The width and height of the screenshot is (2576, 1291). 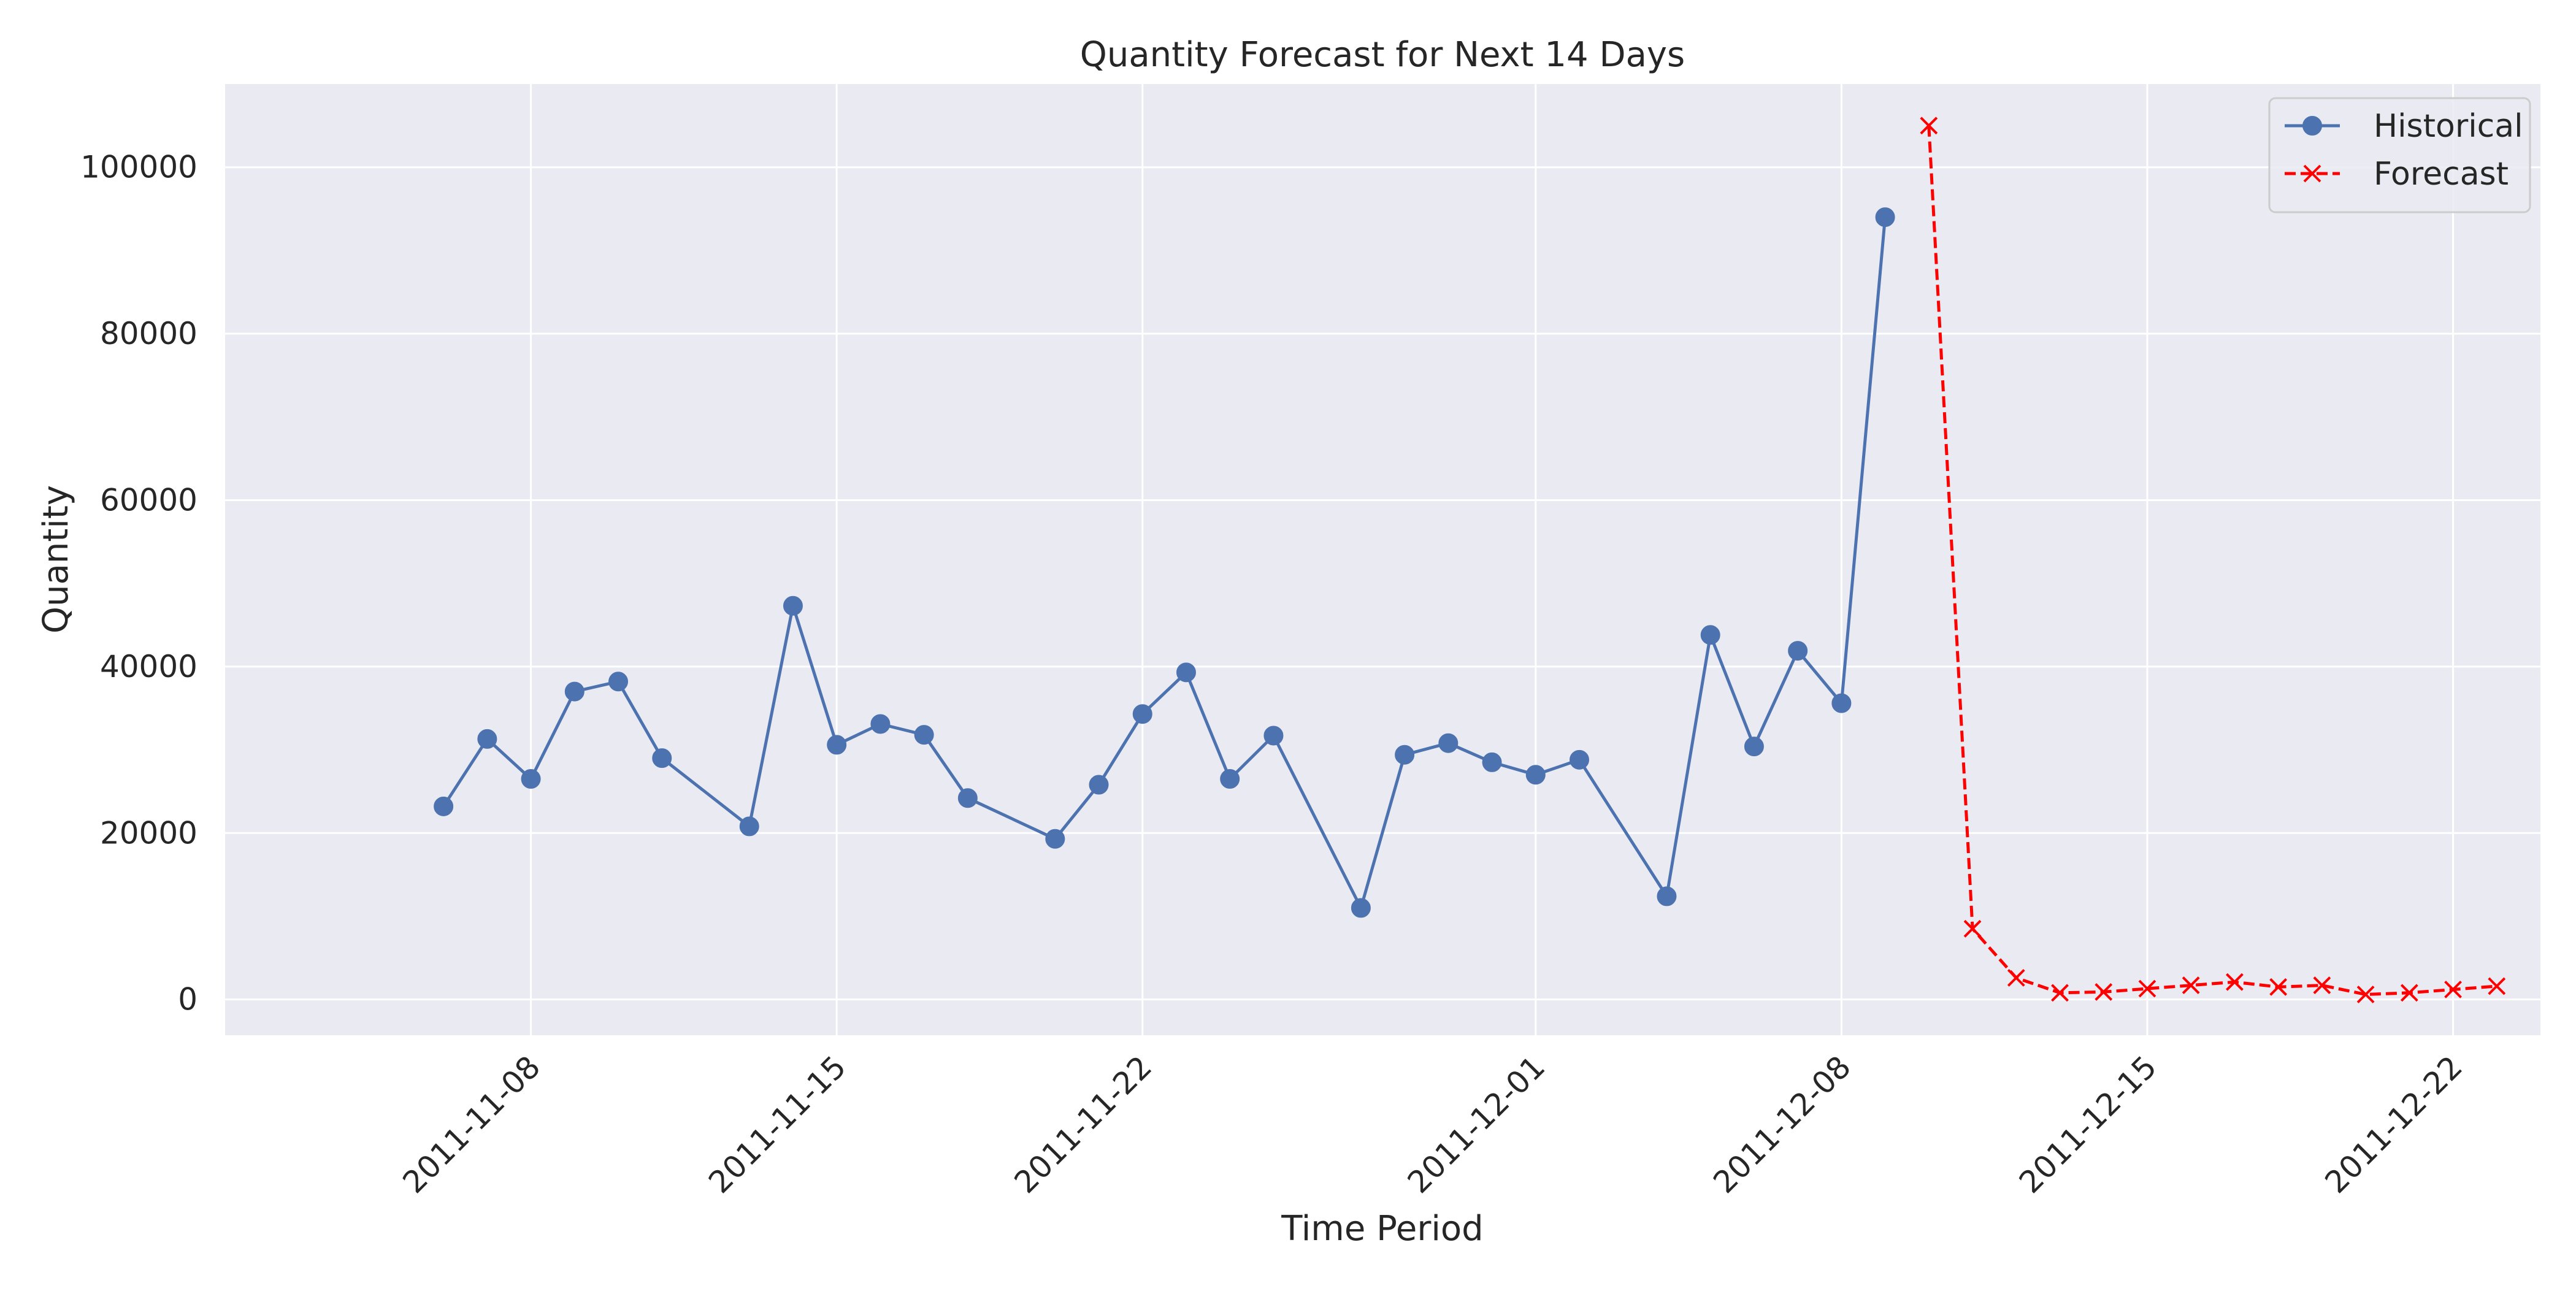 I want to click on y-tick-label: 80000, so click(x=148, y=333).